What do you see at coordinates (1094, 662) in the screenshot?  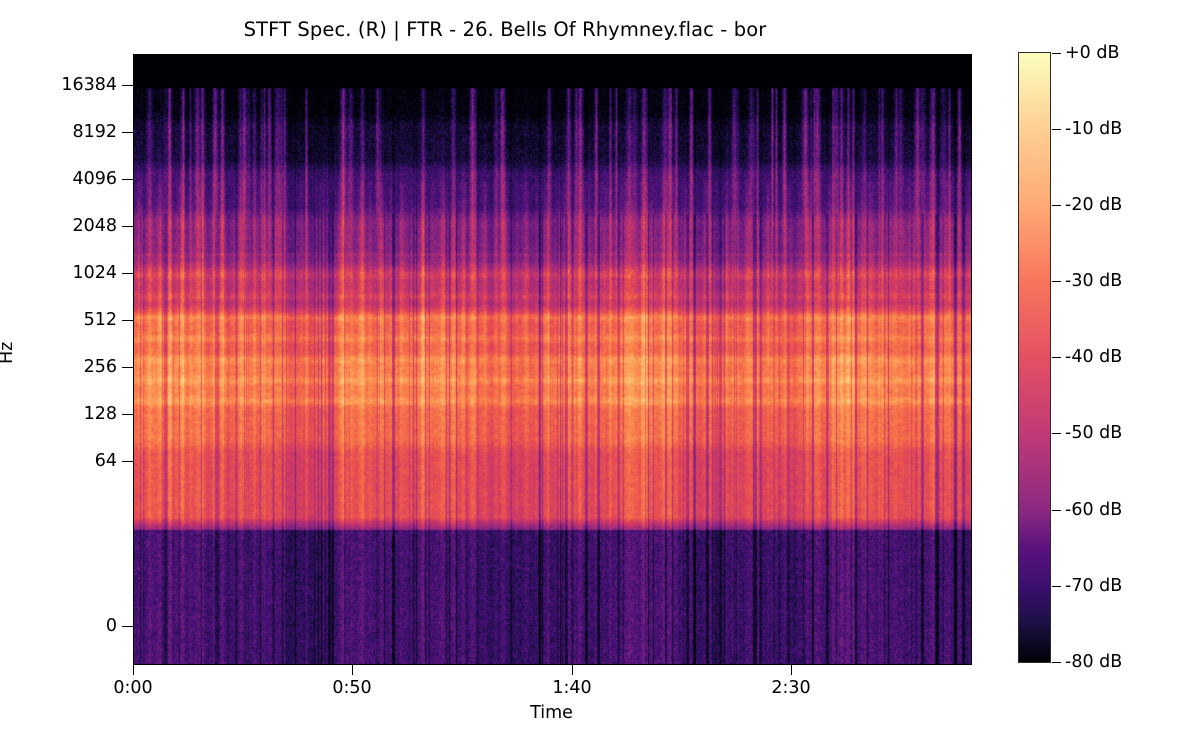 I see `colorbar-tick-label: -80 dB` at bounding box center [1094, 662].